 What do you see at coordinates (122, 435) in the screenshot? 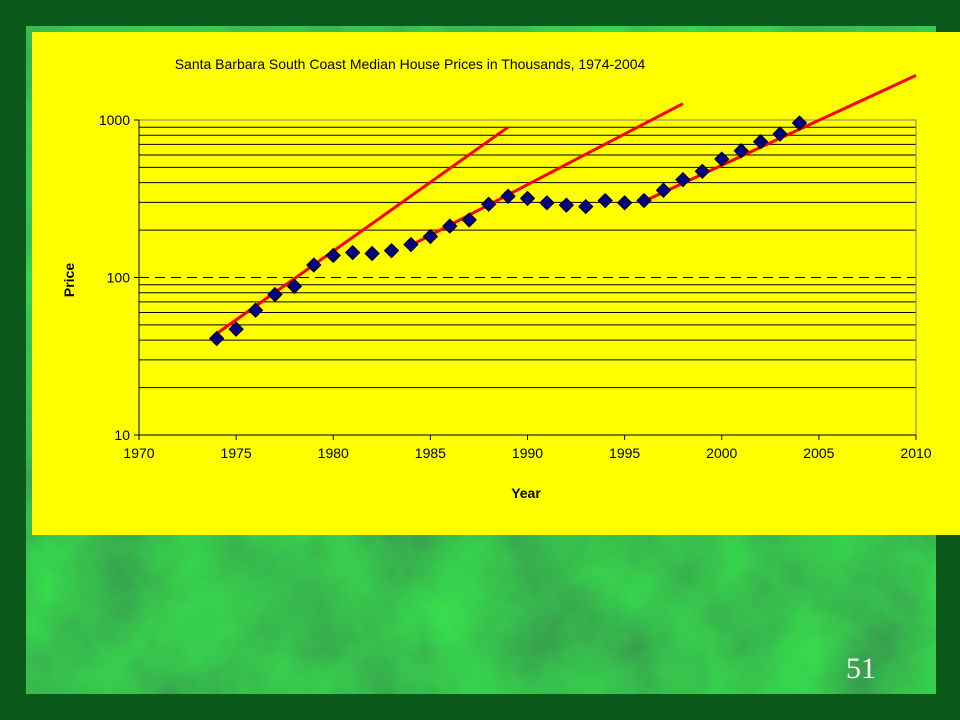
I see `y-tick-label: 10` at bounding box center [122, 435].